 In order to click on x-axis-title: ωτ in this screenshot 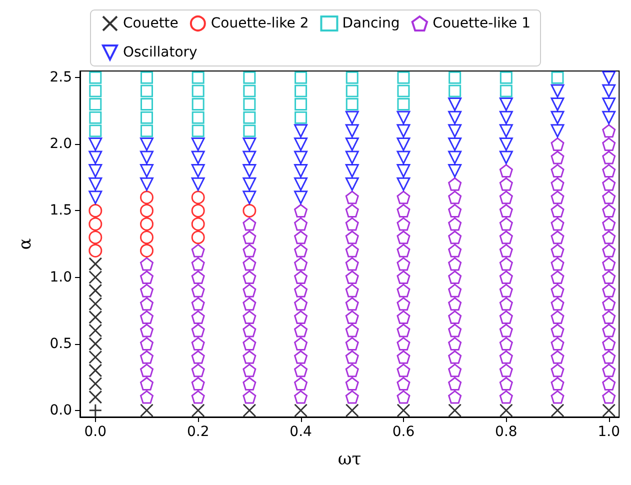, I will do `click(350, 460)`.